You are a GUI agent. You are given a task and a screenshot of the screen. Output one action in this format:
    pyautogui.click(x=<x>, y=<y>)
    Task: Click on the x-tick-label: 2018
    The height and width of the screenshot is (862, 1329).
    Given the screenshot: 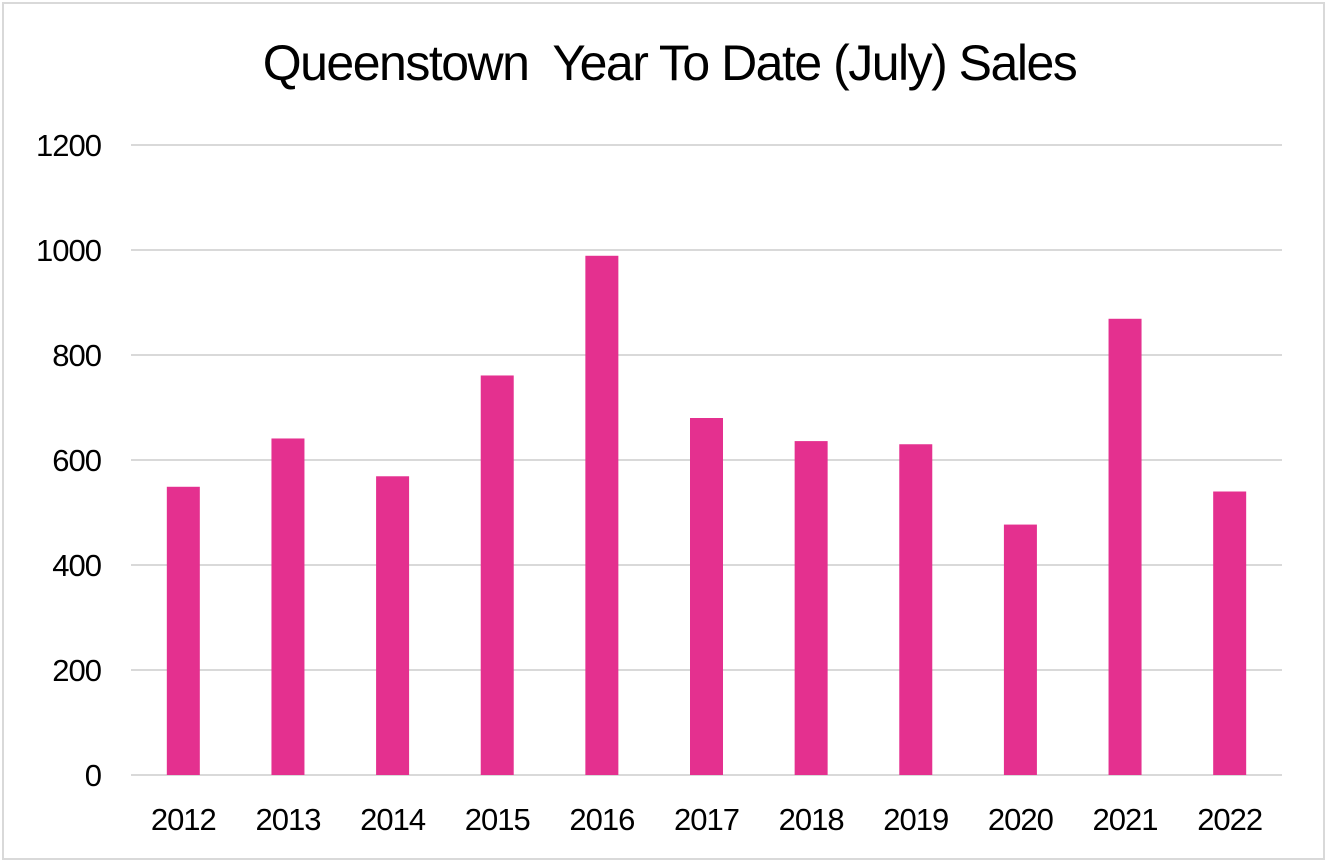 What is the action you would take?
    pyautogui.click(x=811, y=819)
    